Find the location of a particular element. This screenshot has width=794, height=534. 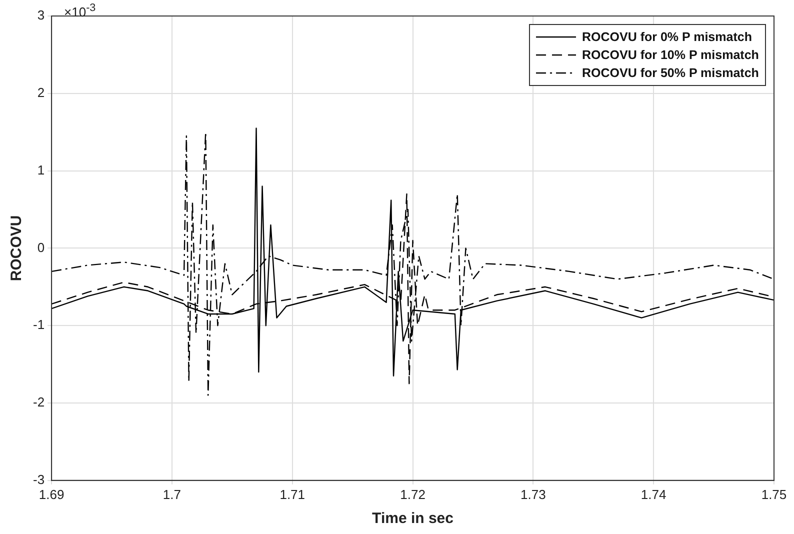

x-tick-label: 1.71 is located at coordinates (293, 494).